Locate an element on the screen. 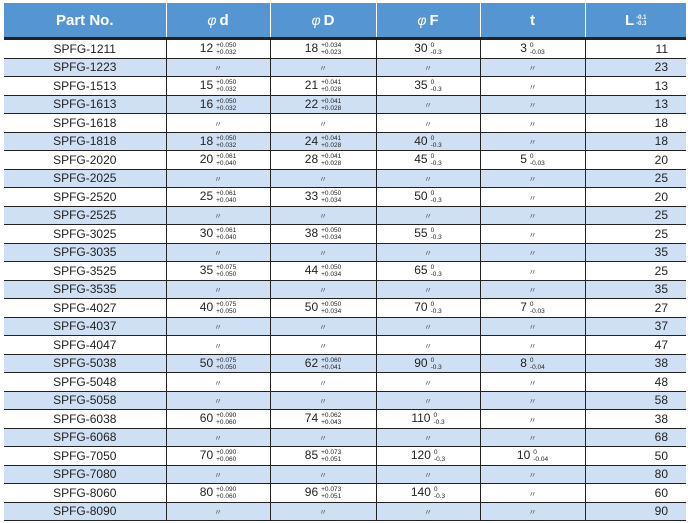 Image resolution: width=688 pixels, height=523 pixels. nominal-value: 55 is located at coordinates (421, 233).